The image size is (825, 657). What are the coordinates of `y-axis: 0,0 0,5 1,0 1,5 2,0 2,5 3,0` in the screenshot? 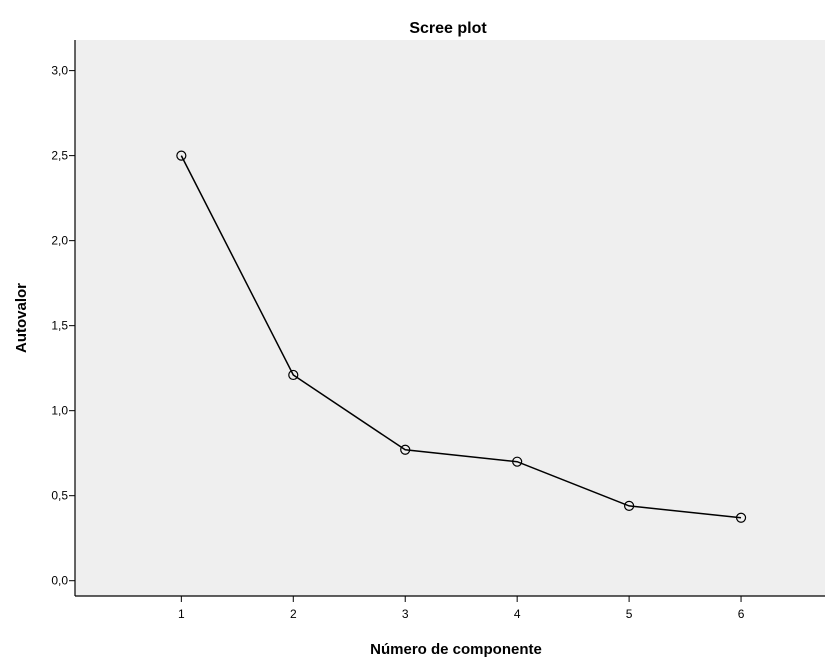 It's located at (63, 318).